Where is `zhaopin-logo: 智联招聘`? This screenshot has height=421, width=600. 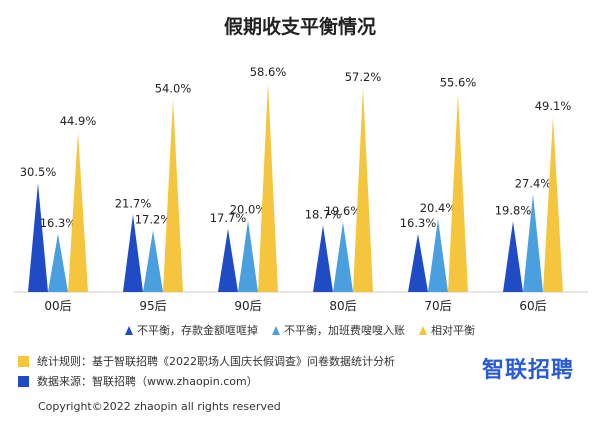
zhaopin-logo: 智联招聘 is located at coordinates (528, 368).